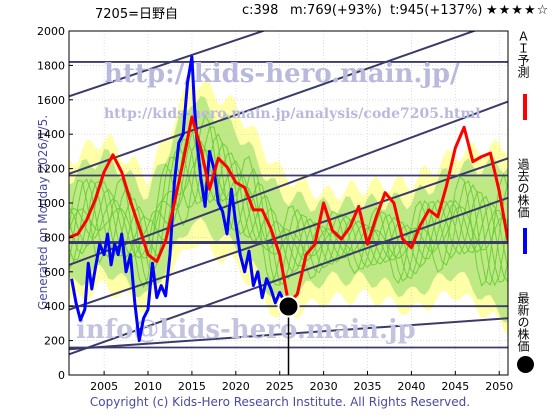 The height and width of the screenshot is (420, 560). Describe the element at coordinates (525, 241) in the screenshot. I see `legend-past-swatch` at that location.